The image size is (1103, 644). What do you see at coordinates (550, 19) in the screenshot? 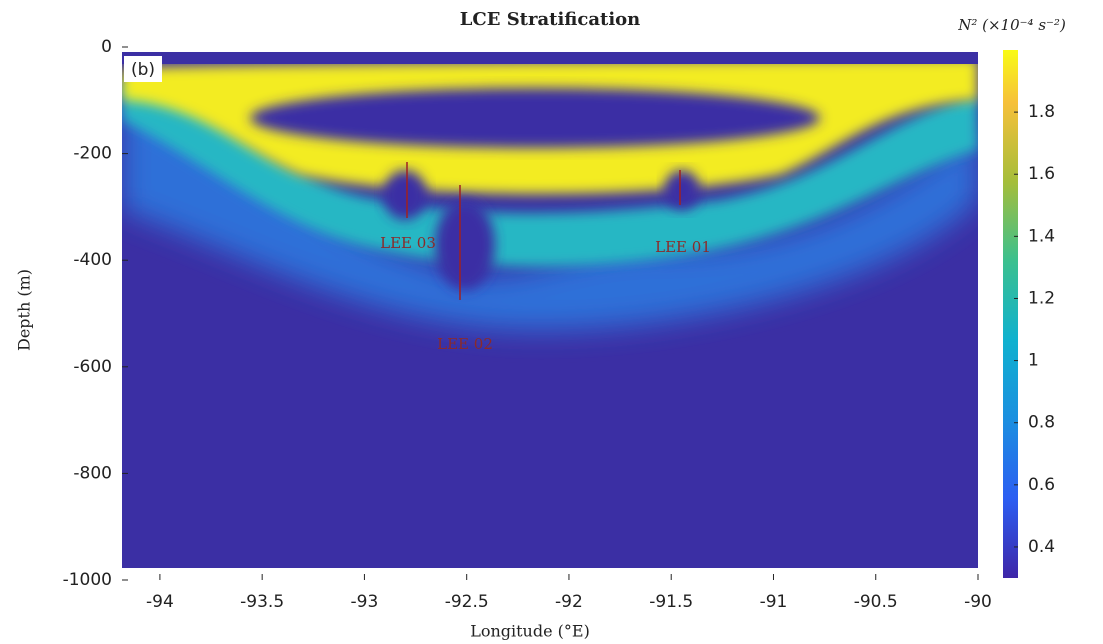
I see `chart-title: LCE Stratification` at bounding box center [550, 19].